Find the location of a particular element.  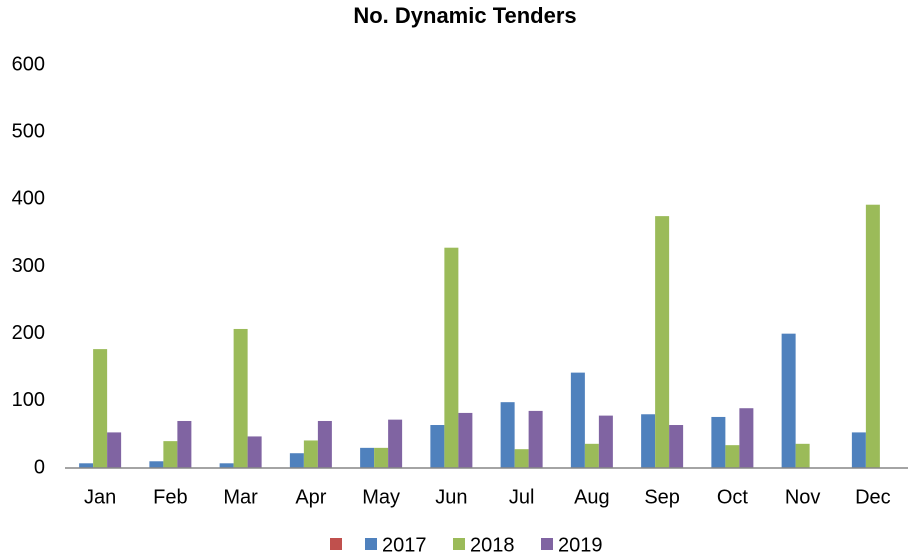

x-tick-label: Jan is located at coordinates (100, 497).